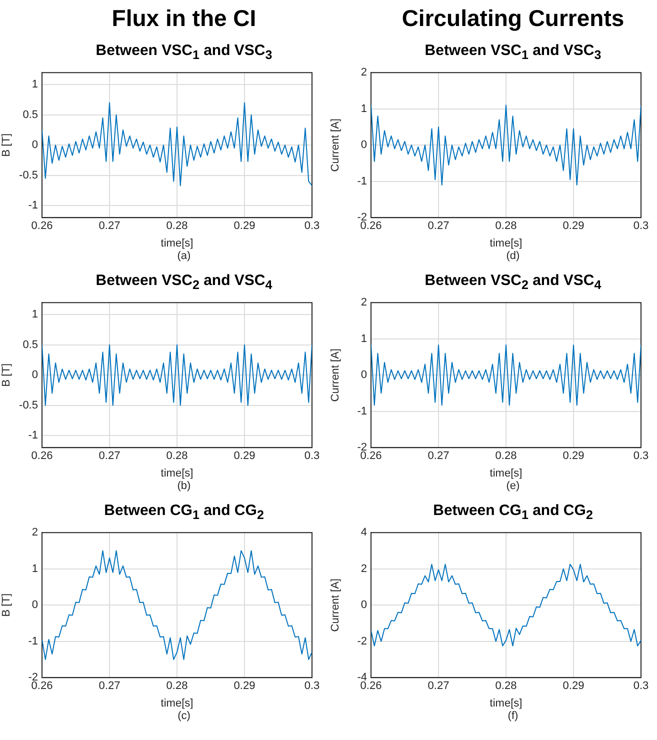 The image size is (657, 740). I want to click on text: (c), so click(184, 717).